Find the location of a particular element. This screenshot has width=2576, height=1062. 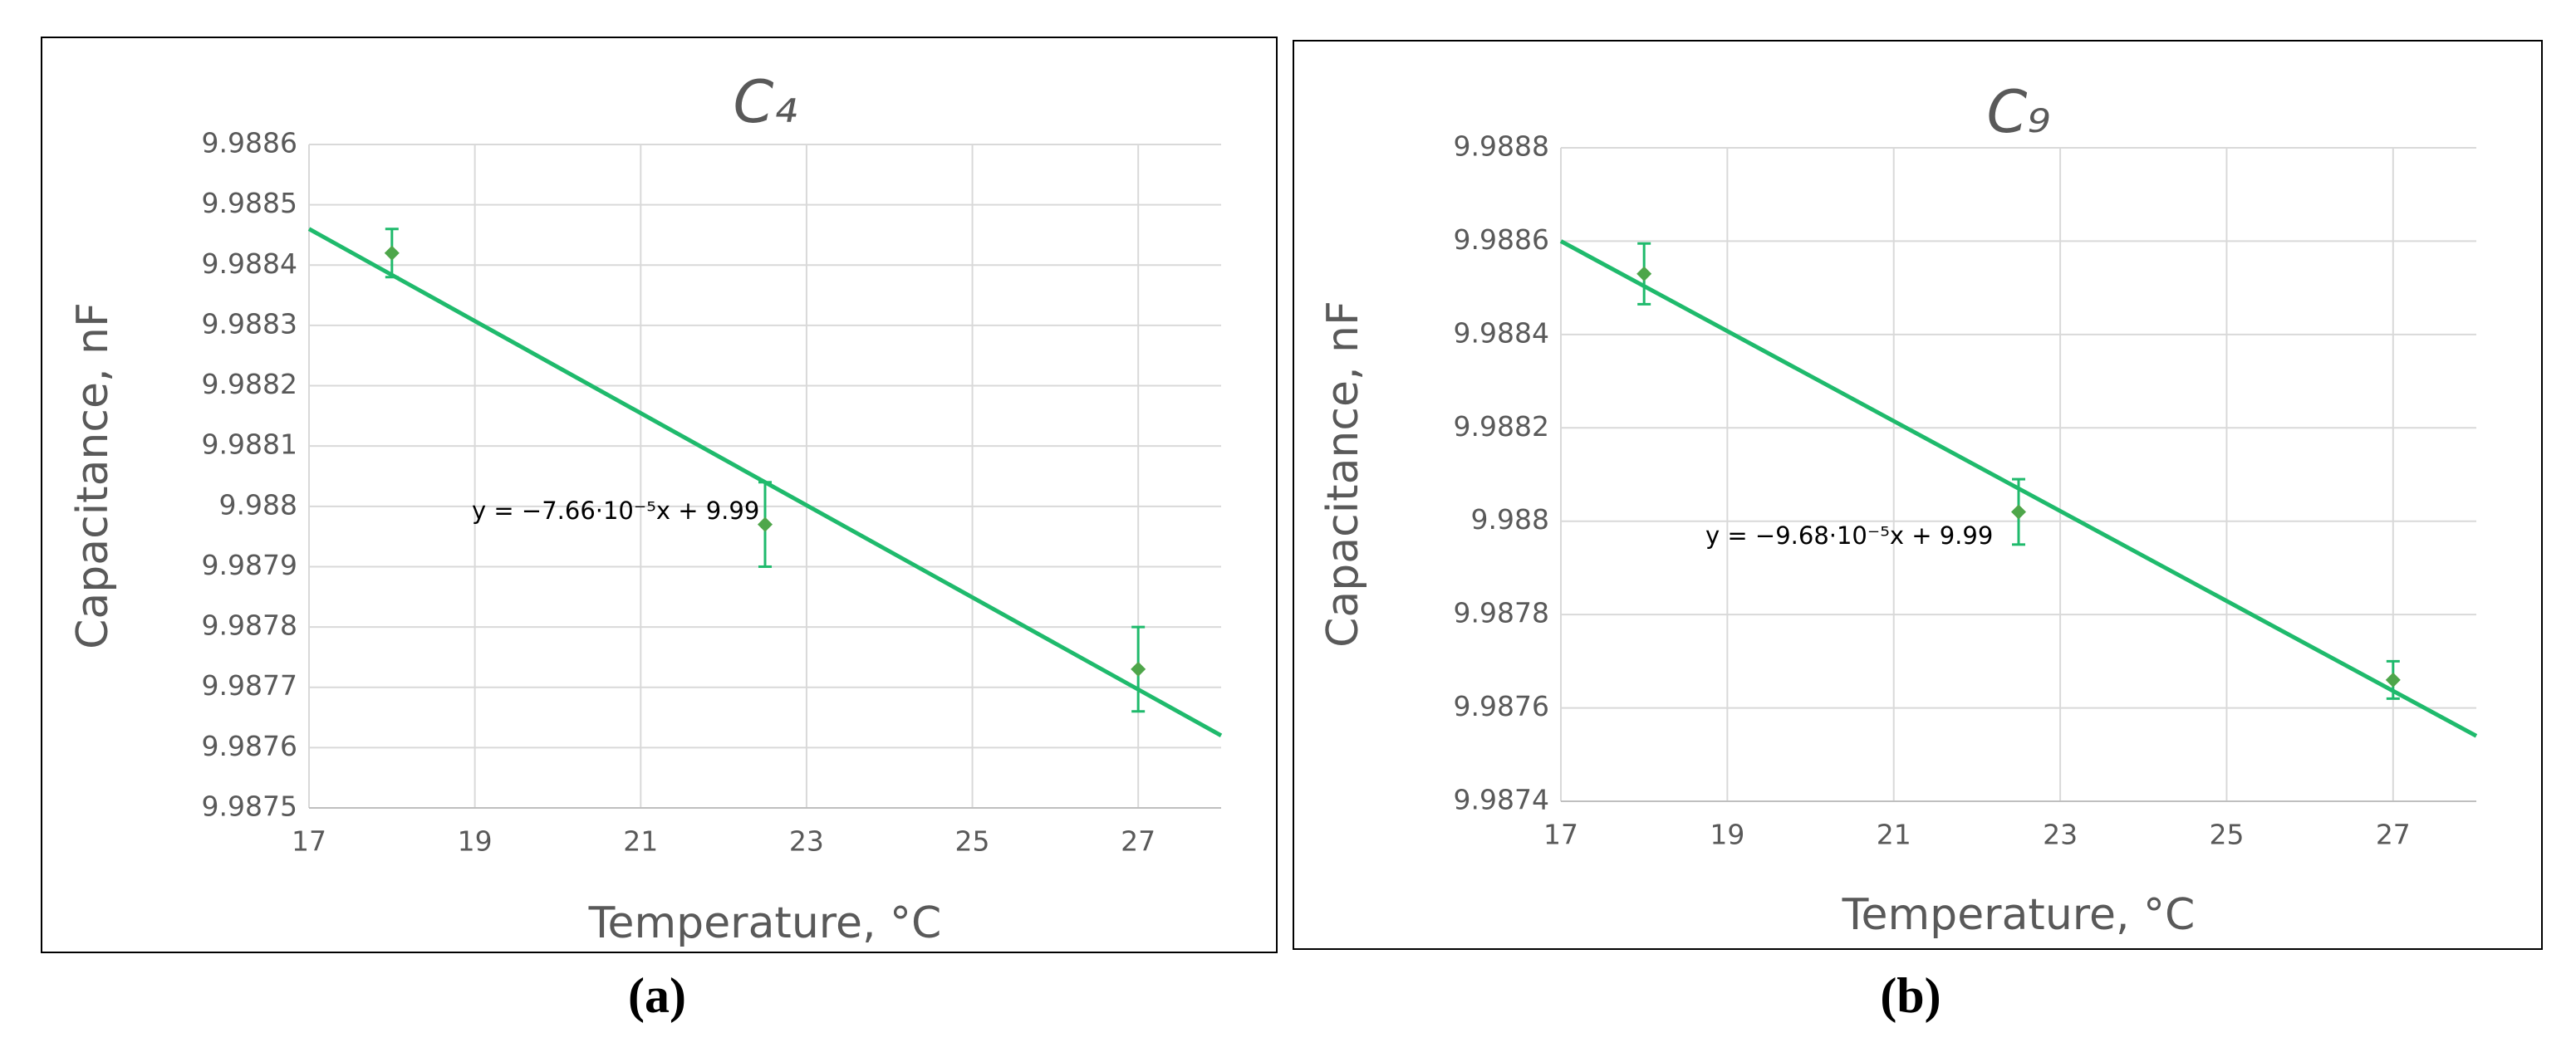

y-tick-label: 9.9888 is located at coordinates (1501, 147).